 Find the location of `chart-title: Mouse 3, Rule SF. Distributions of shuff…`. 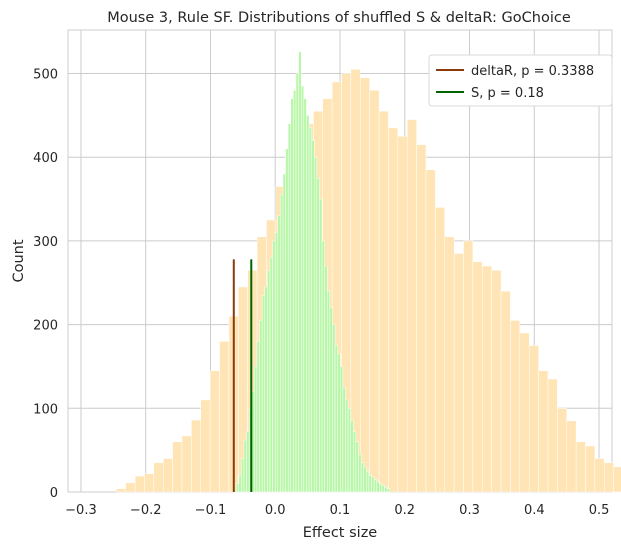

chart-title: Mouse 3, Rule SF. Distributions of shuff… is located at coordinates (339, 18).